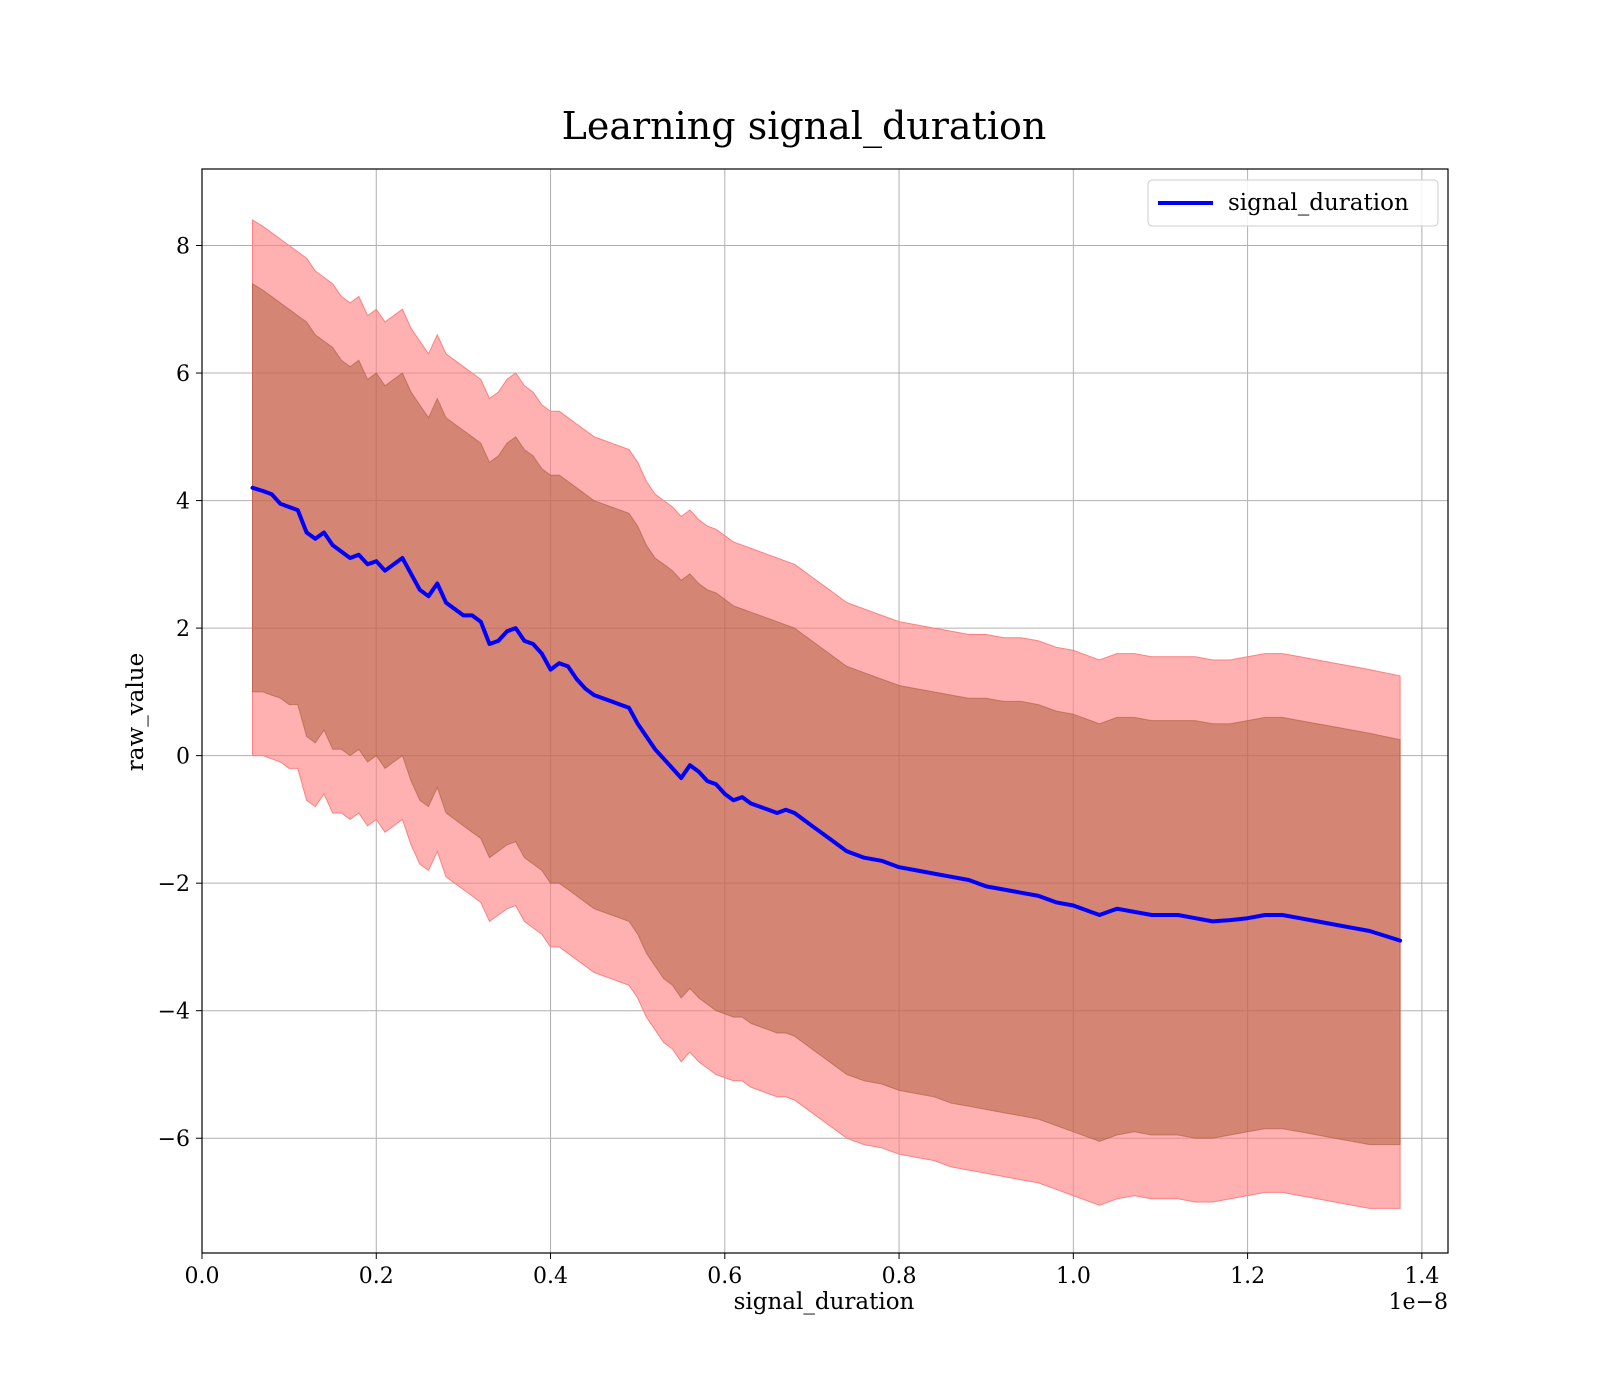 The height and width of the screenshot is (1400, 1600). I want to click on y-tick-label: 2, so click(183, 629).